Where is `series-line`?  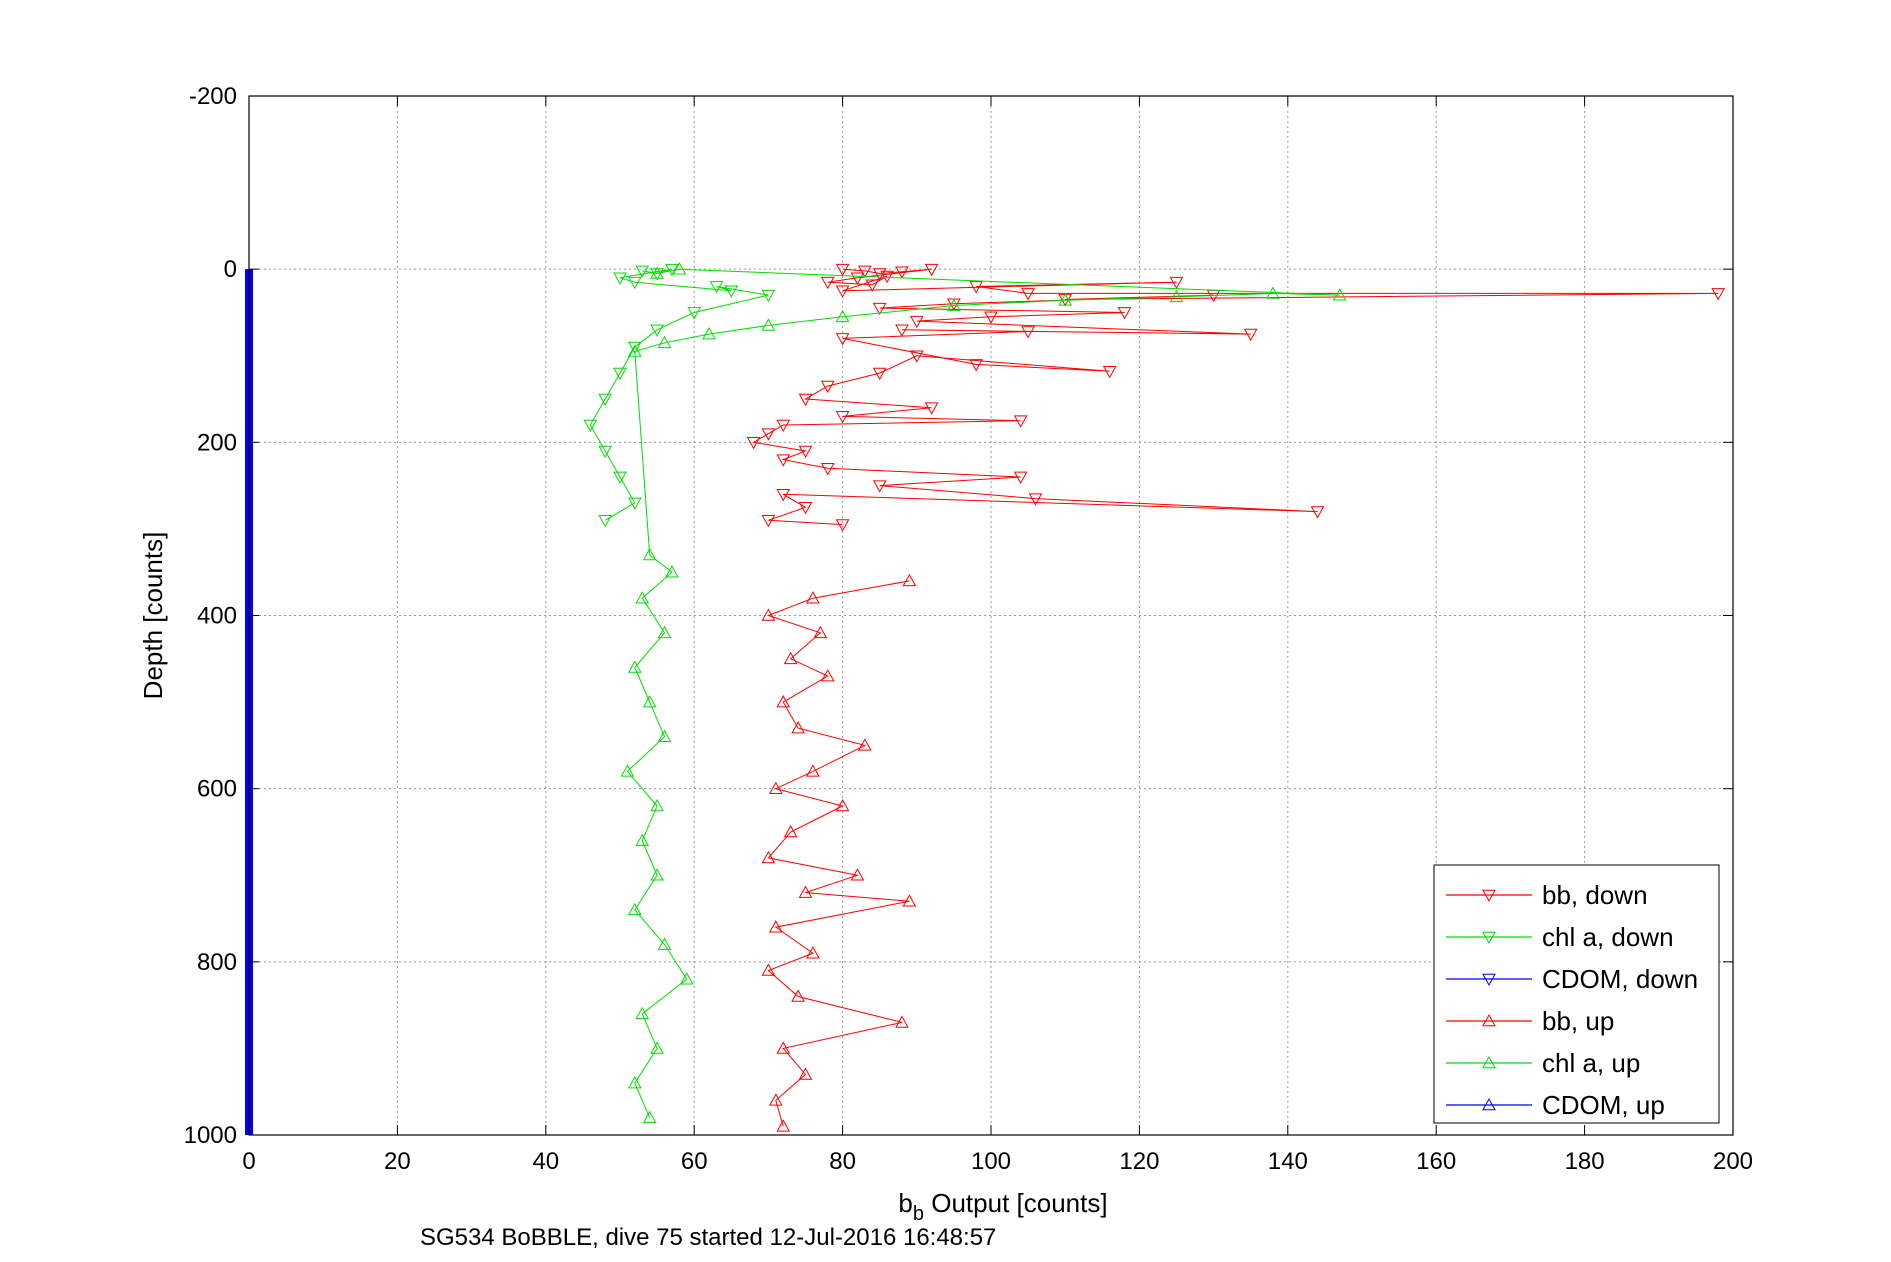 series-line is located at coordinates (838, 853).